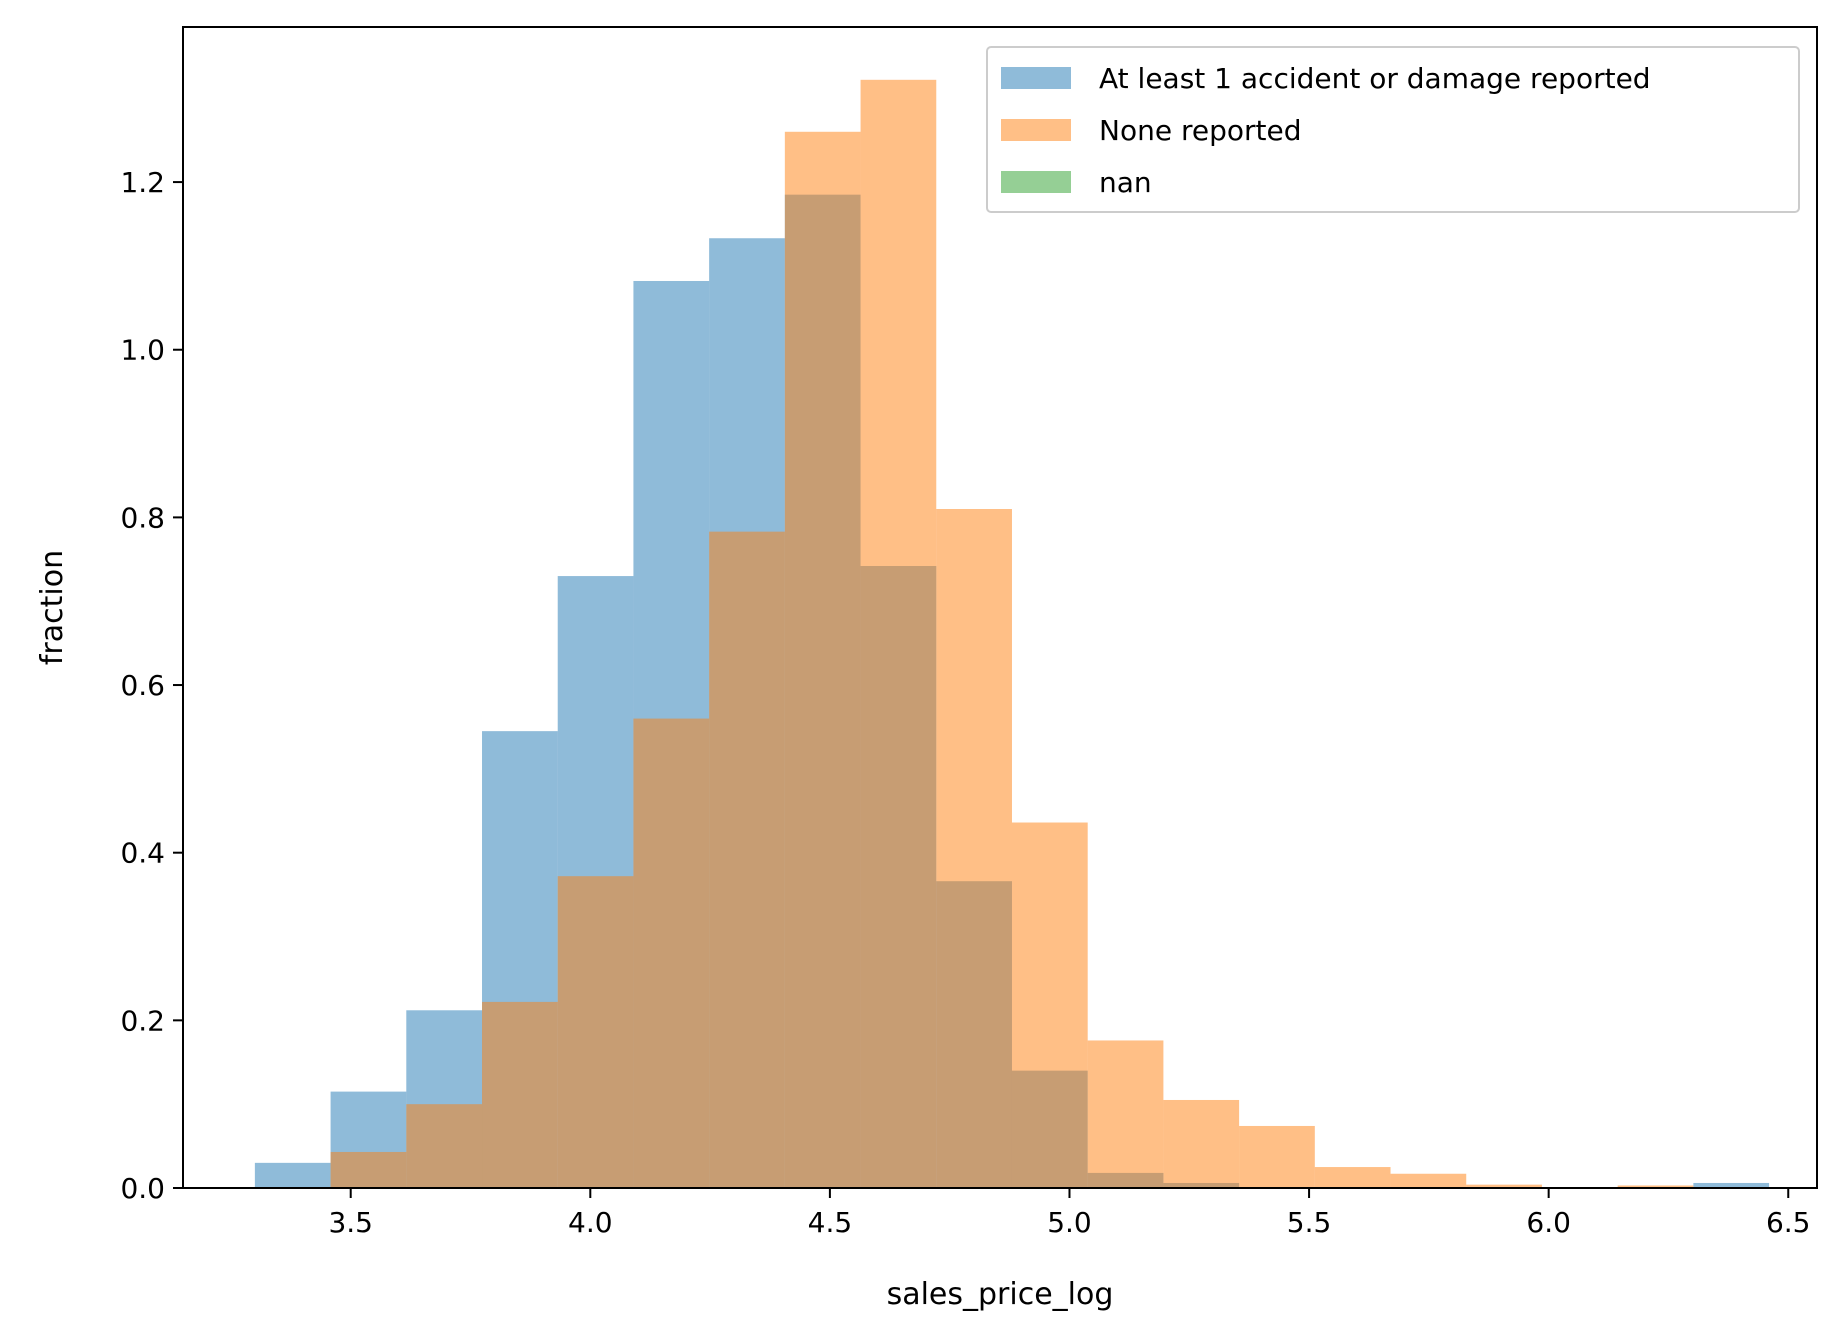 The width and height of the screenshot is (1839, 1341). What do you see at coordinates (1125, 182) in the screenshot?
I see `legend-label-nan: nan` at bounding box center [1125, 182].